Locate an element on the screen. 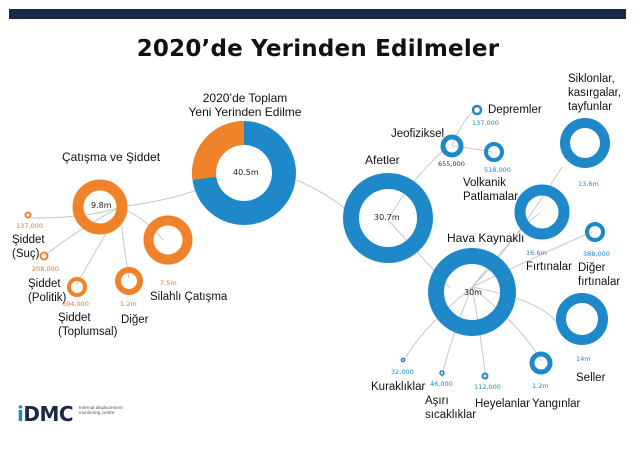  violence-crime-label-line2: (Suç) is located at coordinates (26, 254).